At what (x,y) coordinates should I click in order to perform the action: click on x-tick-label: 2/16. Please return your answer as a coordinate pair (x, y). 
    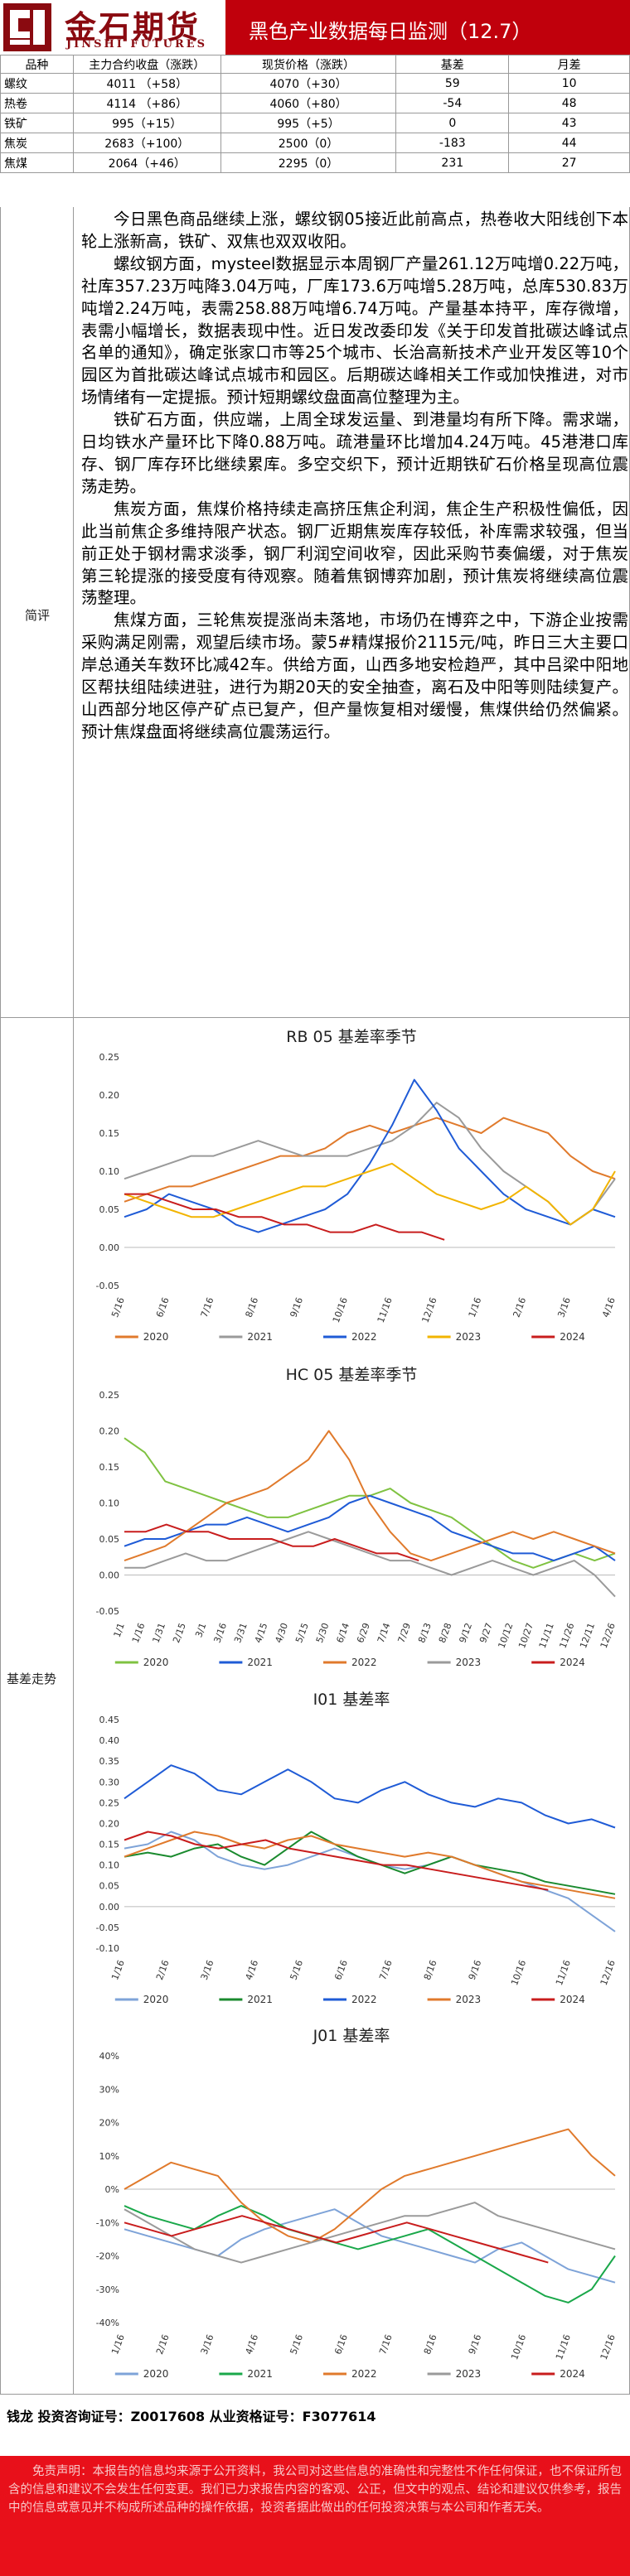
    Looking at the image, I should click on (163, 2345).